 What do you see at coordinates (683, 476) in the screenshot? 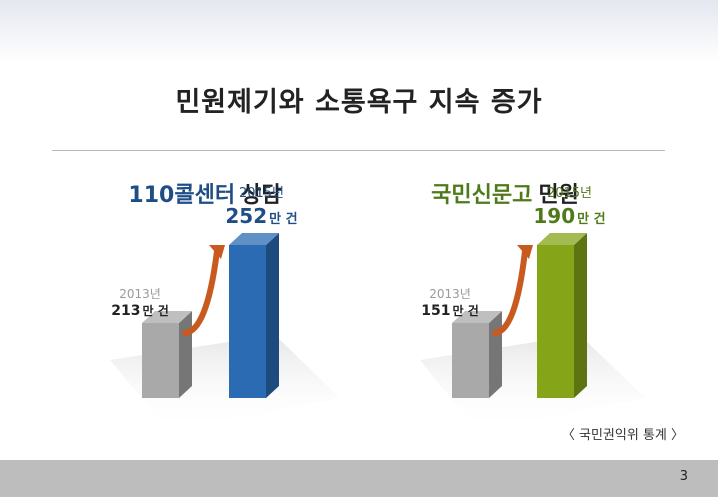
I see `page-number: 3` at bounding box center [683, 476].